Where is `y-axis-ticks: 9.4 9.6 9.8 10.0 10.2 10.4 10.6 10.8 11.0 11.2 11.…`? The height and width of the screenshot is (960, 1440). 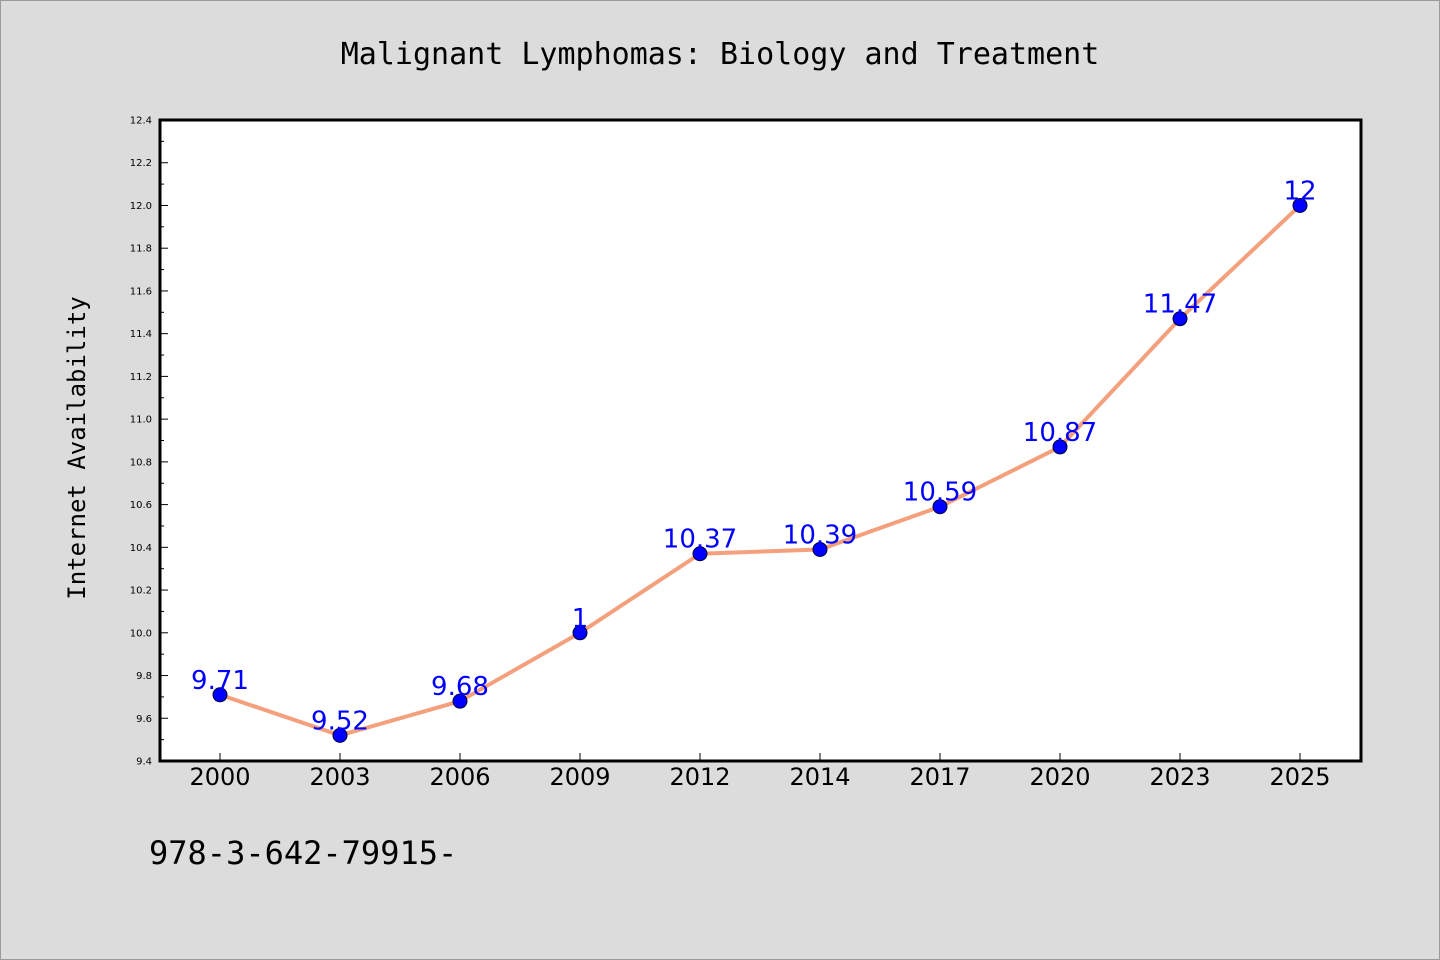 y-axis-ticks: 9.4 9.6 9.8 10.0 10.2 10.4 10.6 10.8 11.0 11.2 11.… is located at coordinates (149, 442).